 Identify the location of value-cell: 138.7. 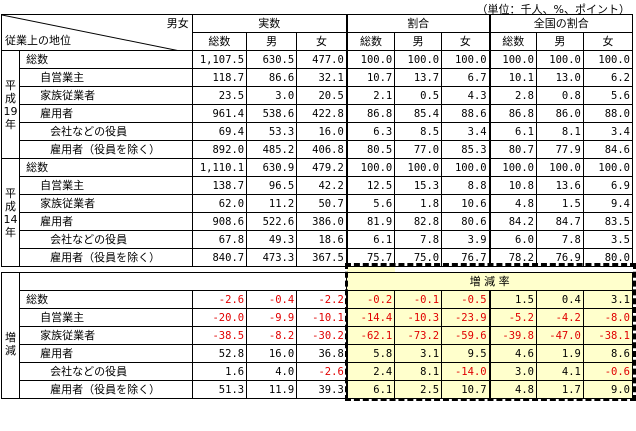
(219, 185).